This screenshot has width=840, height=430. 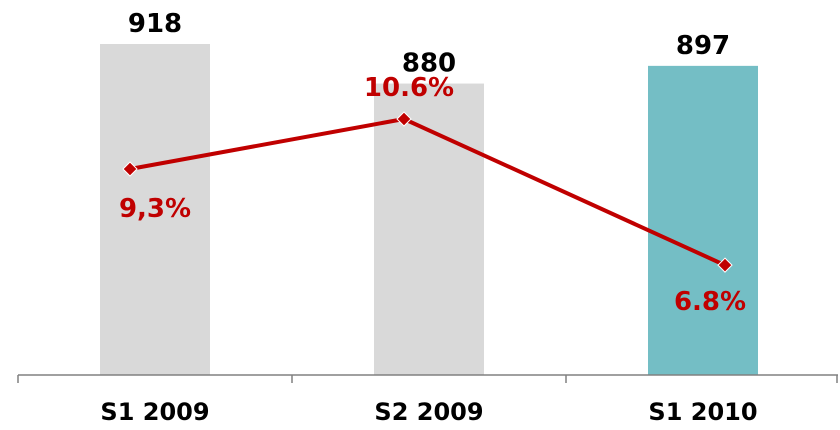 What do you see at coordinates (427, 378) in the screenshot?
I see `x-axis` at bounding box center [427, 378].